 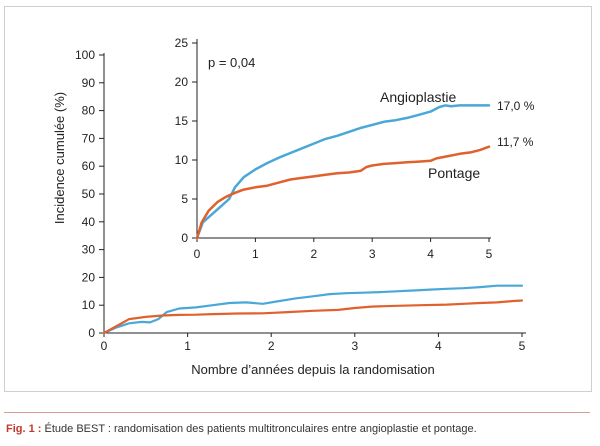 What do you see at coordinates (182, 160) in the screenshot?
I see `inset-y-tick-label: 10` at bounding box center [182, 160].